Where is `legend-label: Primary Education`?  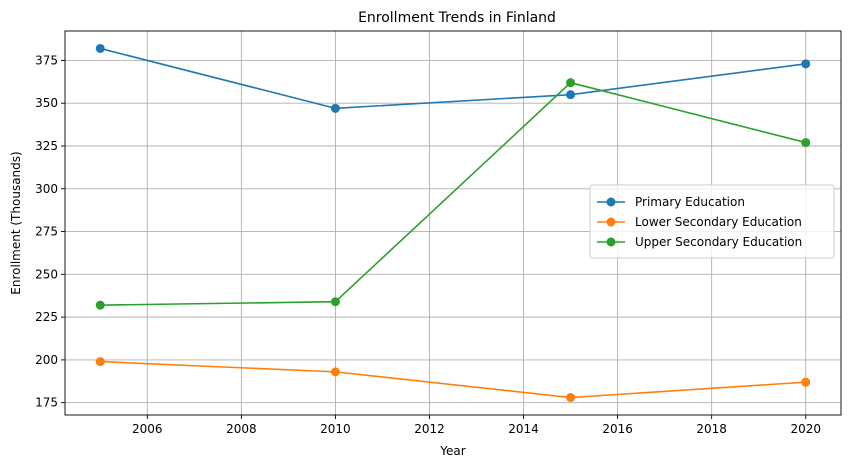
legend-label: Primary Education is located at coordinates (690, 202).